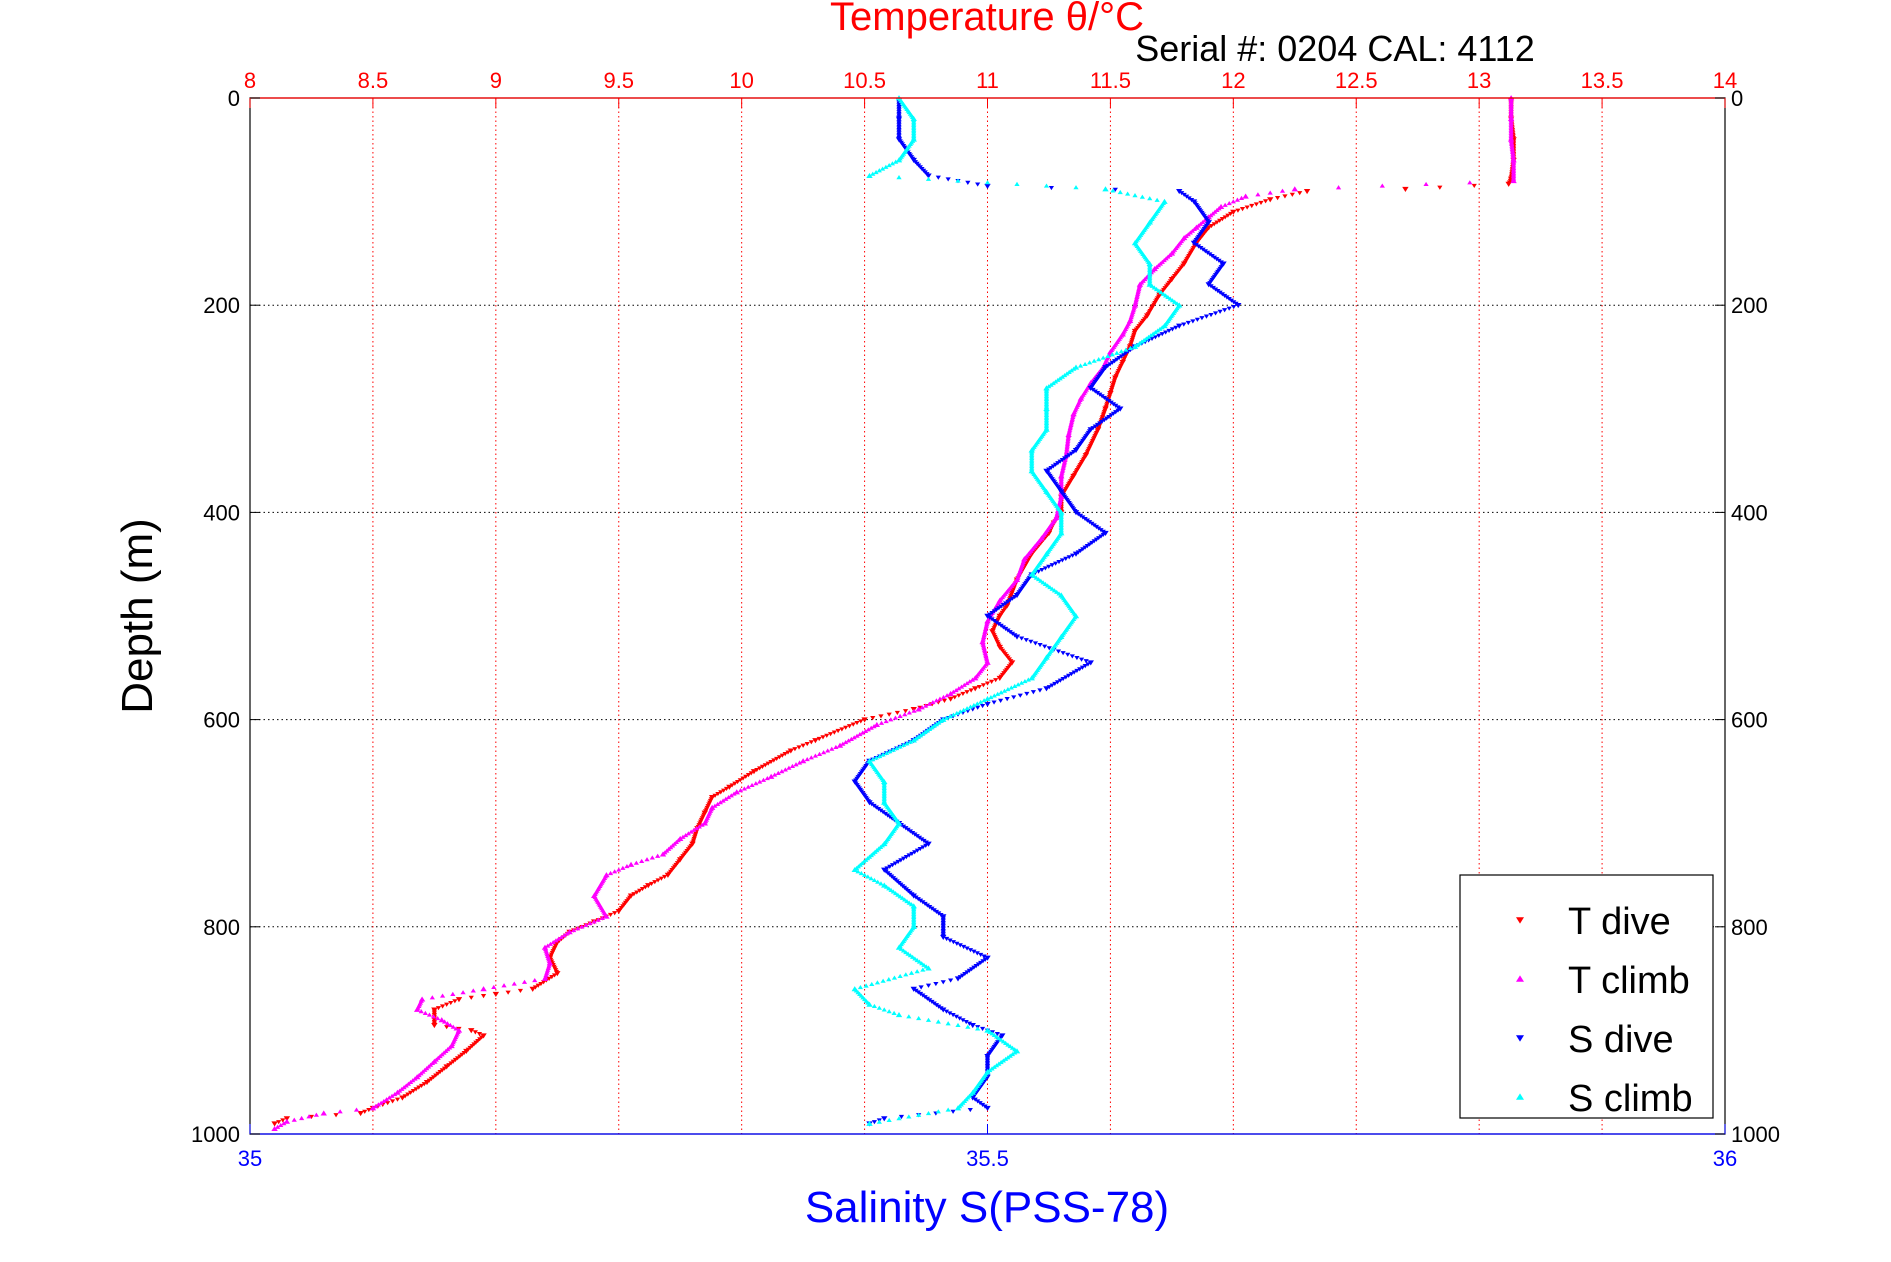 The image size is (1891, 1262). What do you see at coordinates (1749, 927) in the screenshot?
I see `depth-tick-label-right: 800` at bounding box center [1749, 927].